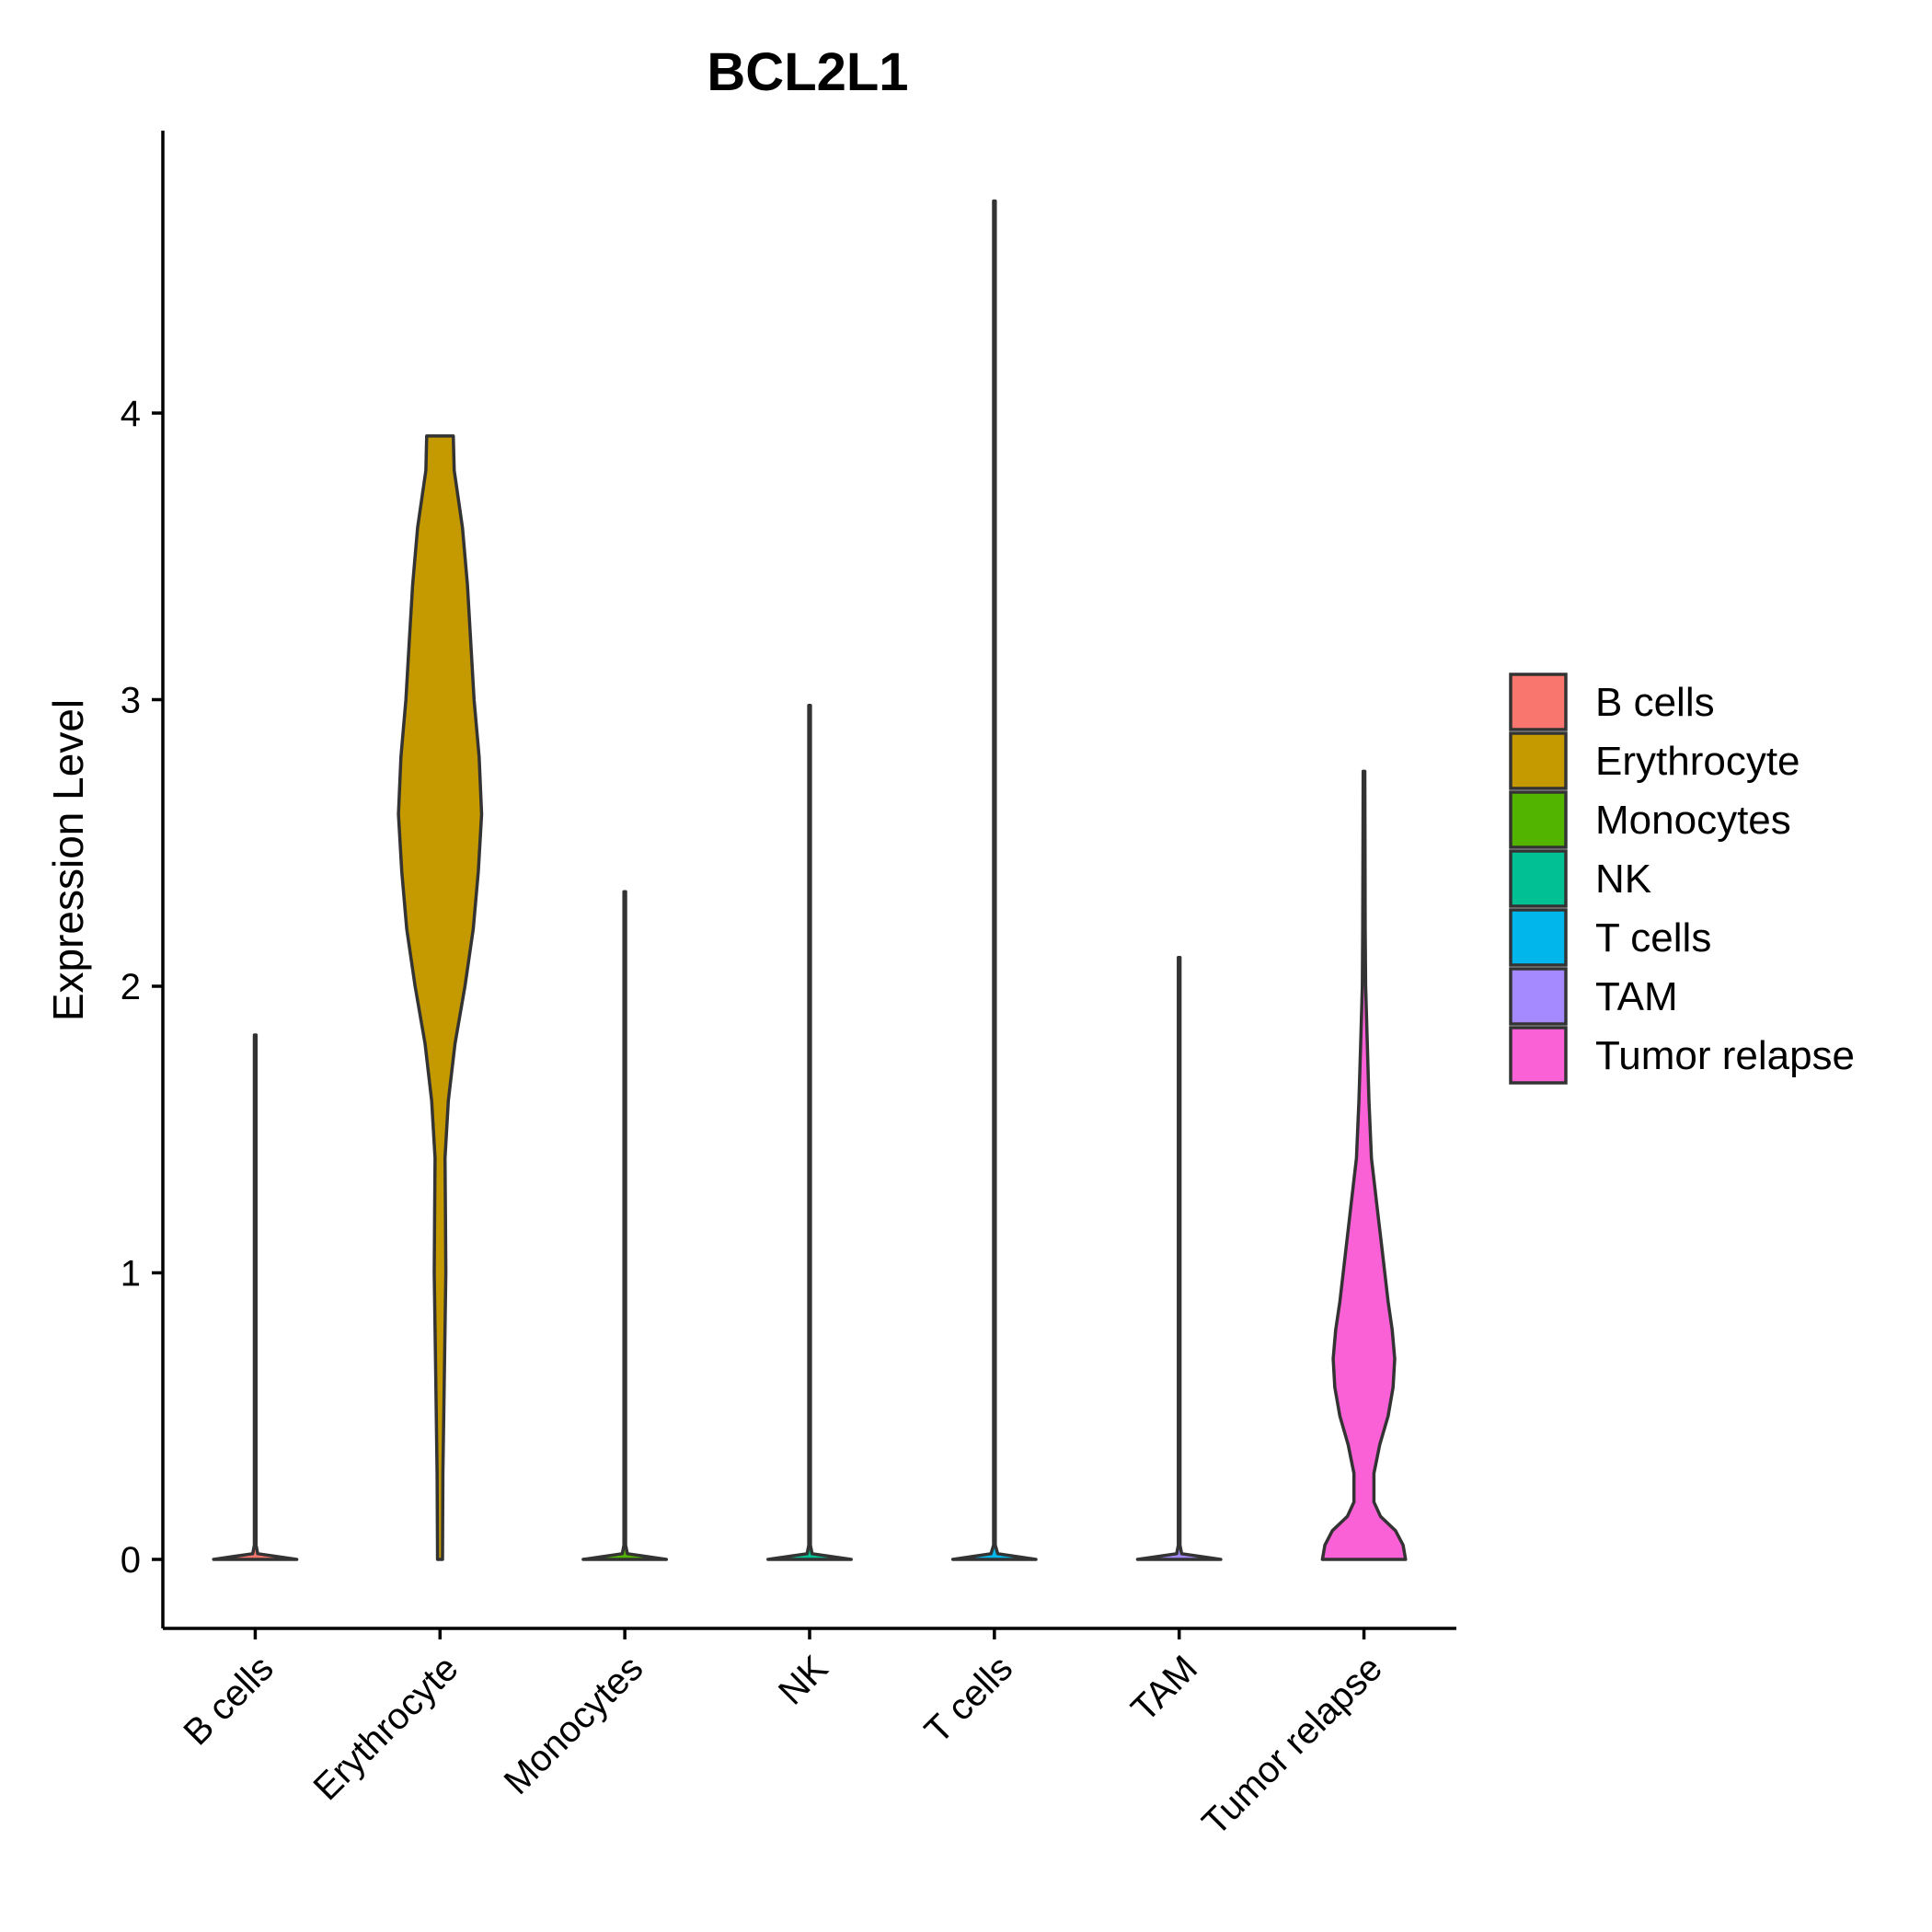 This screenshot has width=1932, height=1932. I want to click on x-tick-label-b-cells: B cells, so click(228, 1700).